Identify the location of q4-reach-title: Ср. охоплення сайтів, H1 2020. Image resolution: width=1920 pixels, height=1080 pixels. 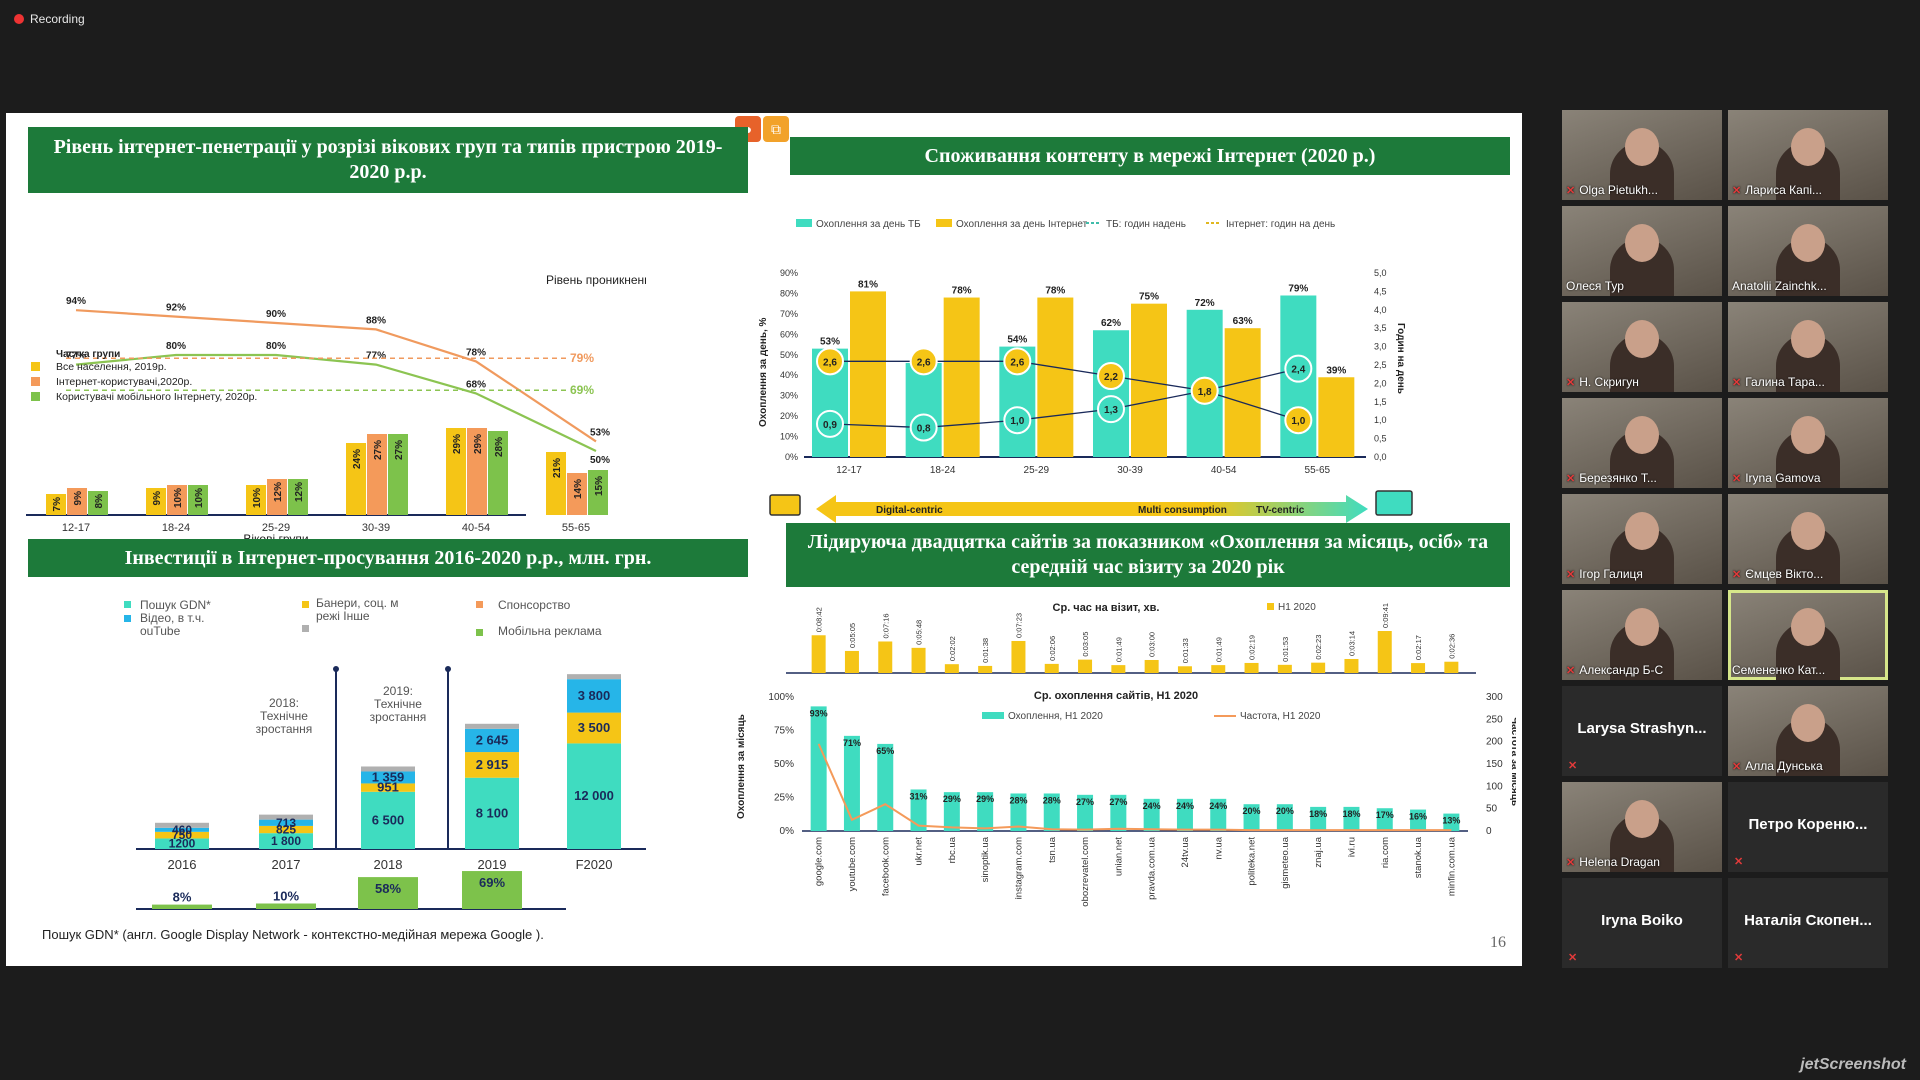
(1116, 696).